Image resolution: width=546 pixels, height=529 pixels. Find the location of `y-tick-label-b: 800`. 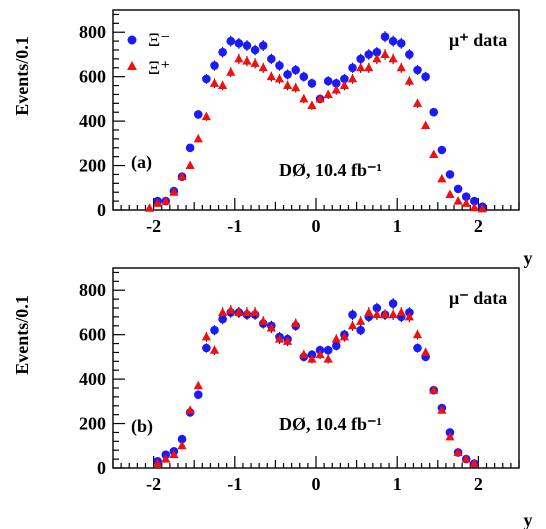

y-tick-label-b: 800 is located at coordinates (92, 290).